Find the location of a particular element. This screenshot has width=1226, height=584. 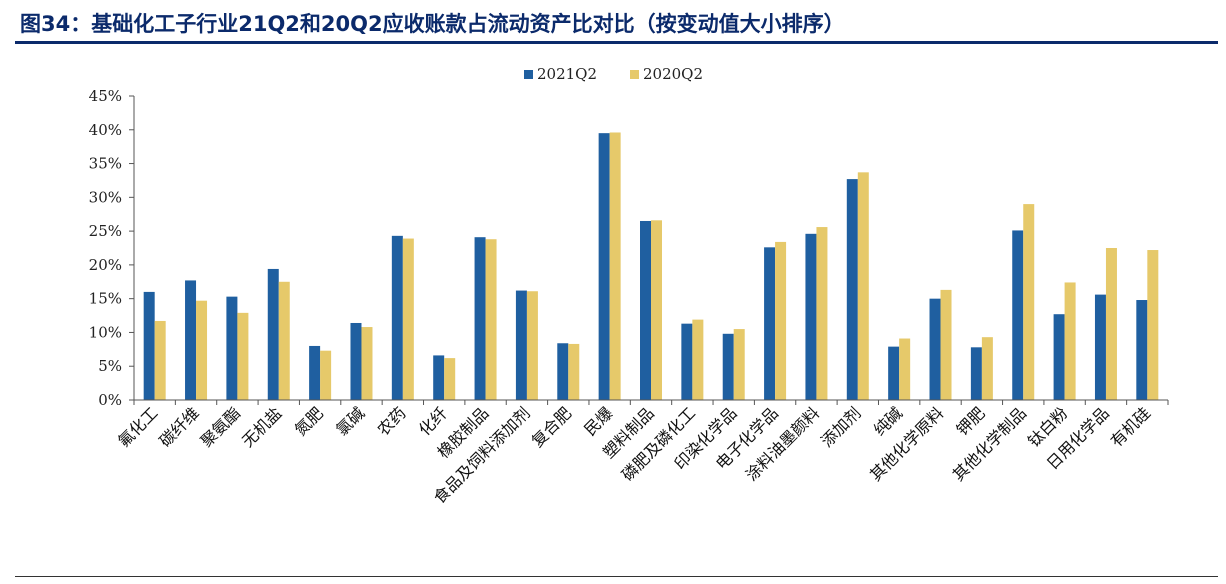

x-category-label: 聚氨酯 is located at coordinates (220, 426).